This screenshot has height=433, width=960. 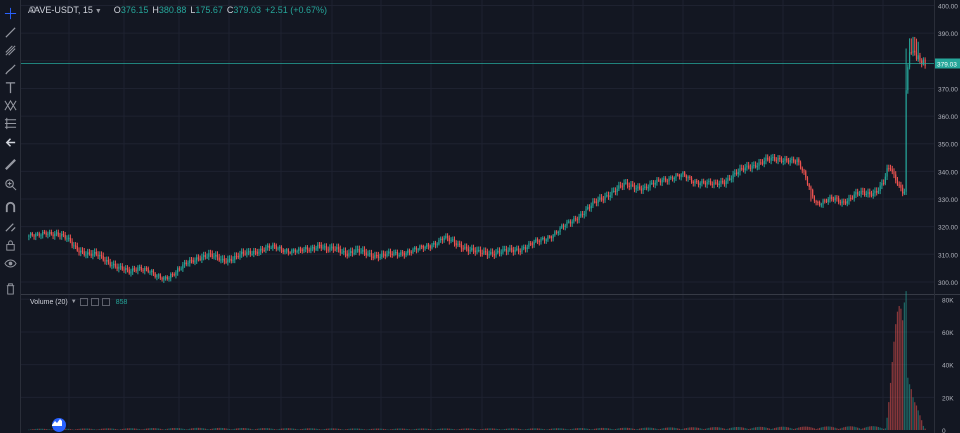 I want to click on high-label: H, so click(x=155, y=10).